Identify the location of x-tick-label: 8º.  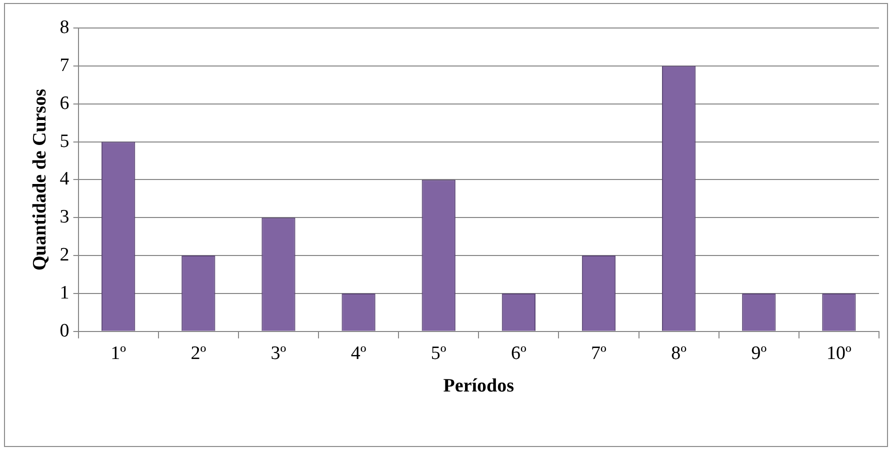
(679, 353).